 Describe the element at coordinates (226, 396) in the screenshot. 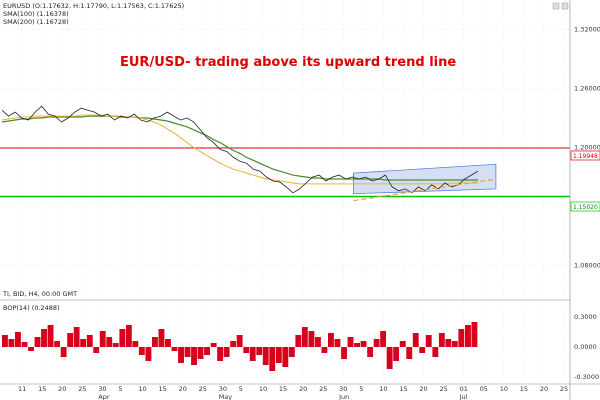

I see `month-label: May` at that location.